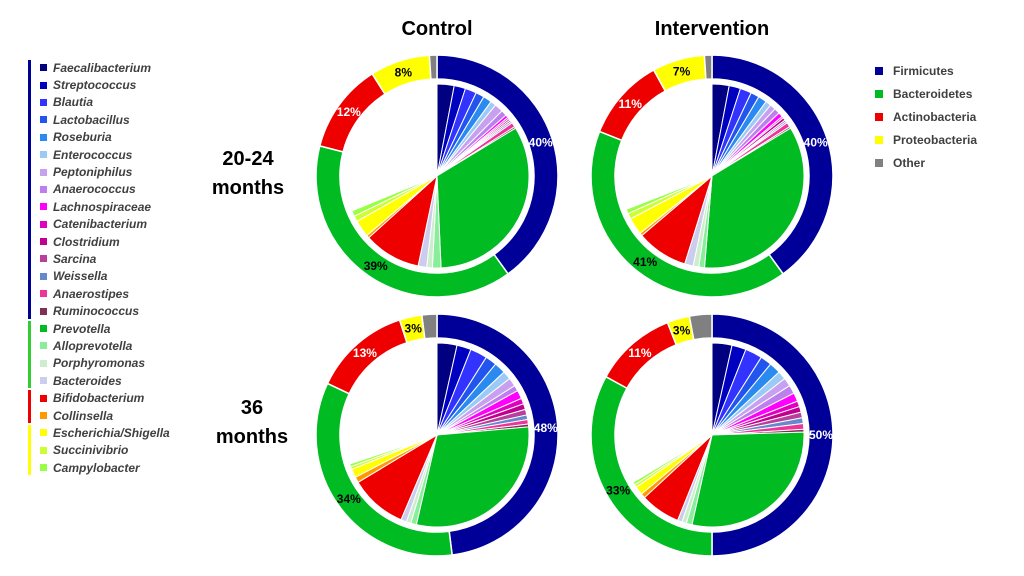  I want to click on outer-slice-label-firmicutes: 50%, so click(821, 435).